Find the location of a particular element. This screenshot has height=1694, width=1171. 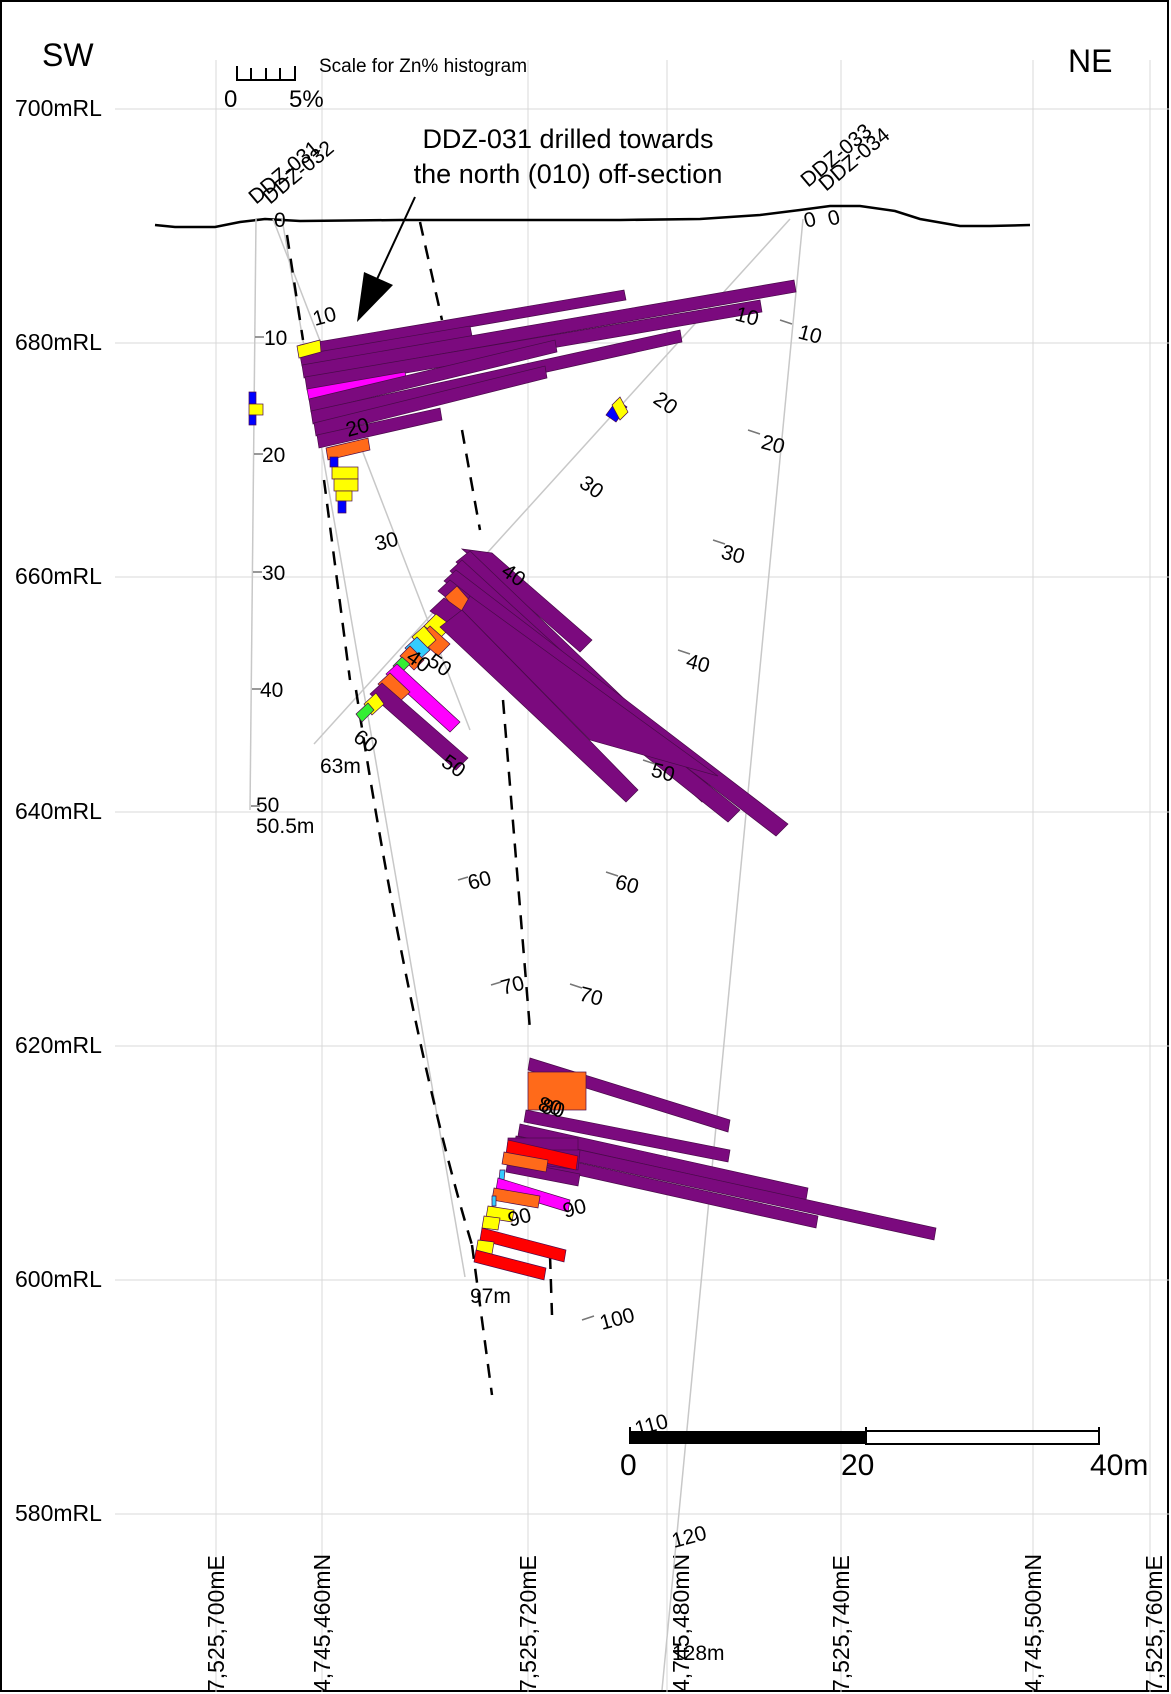

annotation-line-2: the north (010) off-section is located at coordinates (568, 174).